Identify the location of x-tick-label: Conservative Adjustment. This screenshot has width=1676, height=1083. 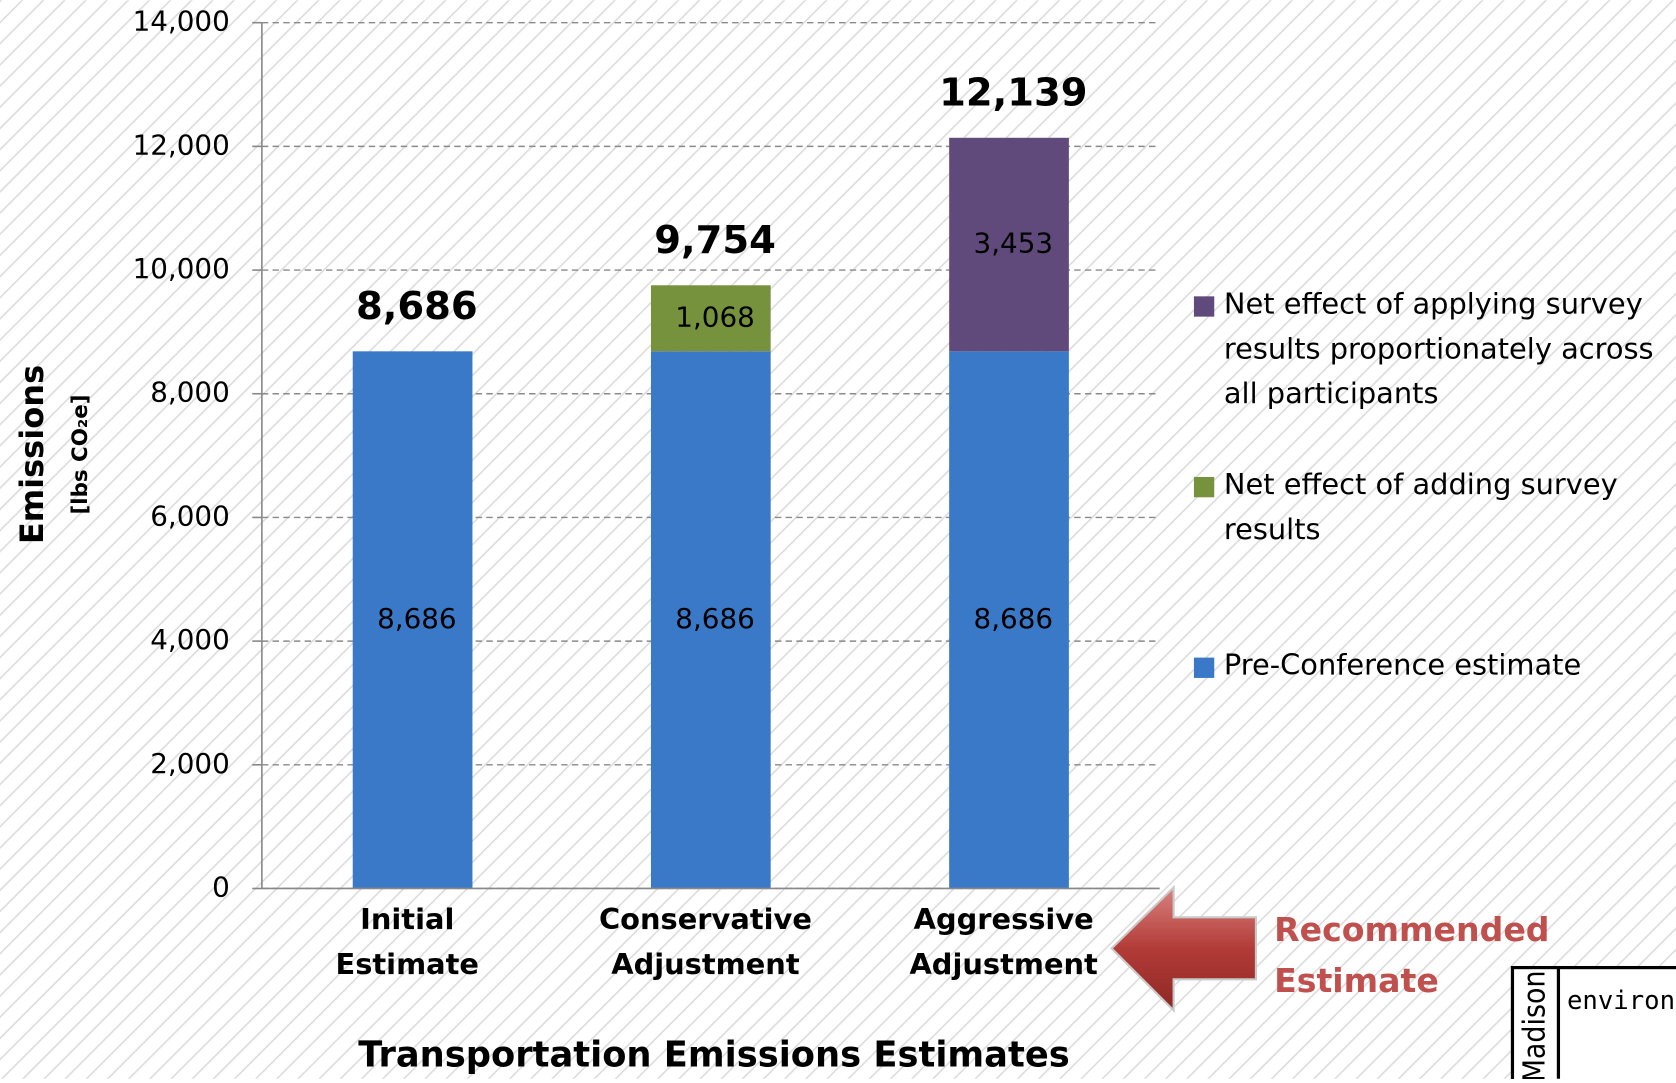
(705, 942).